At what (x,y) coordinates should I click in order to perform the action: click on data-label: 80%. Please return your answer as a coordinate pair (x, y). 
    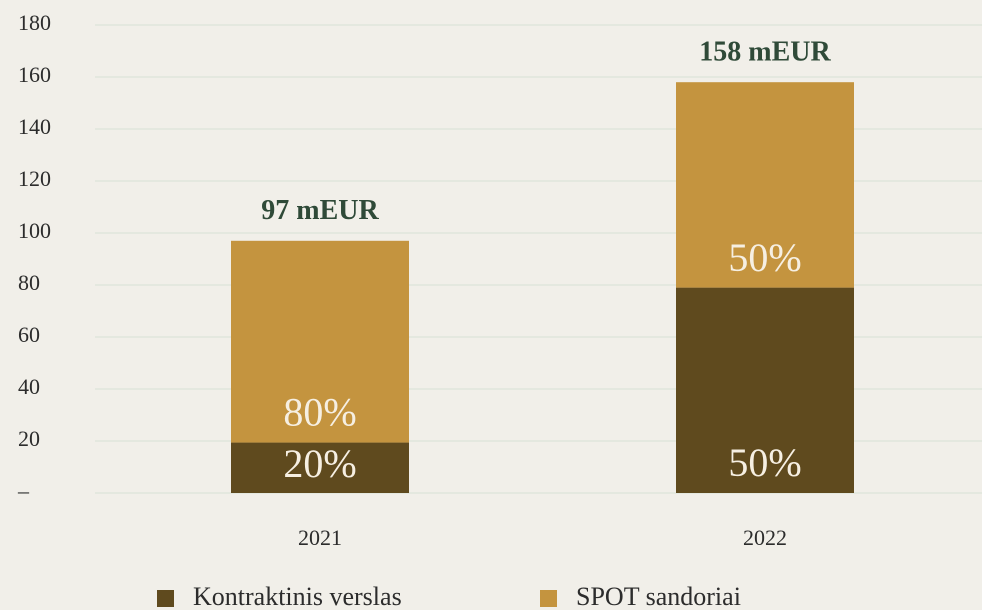
    Looking at the image, I should click on (319, 412).